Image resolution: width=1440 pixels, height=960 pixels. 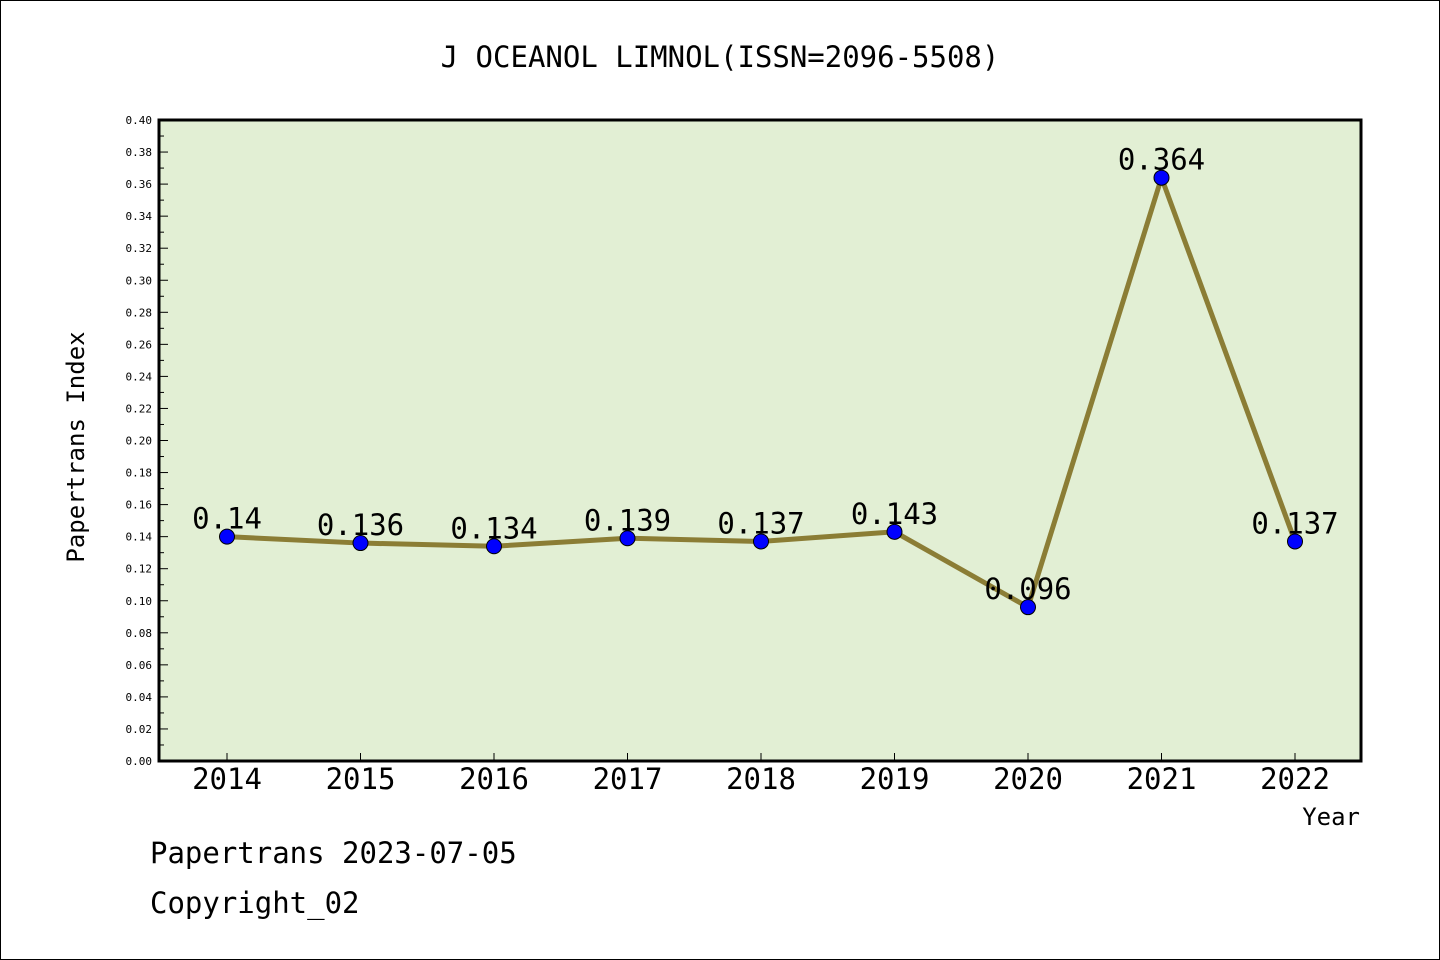 What do you see at coordinates (628, 779) in the screenshot?
I see `x-tick-label: 2017` at bounding box center [628, 779].